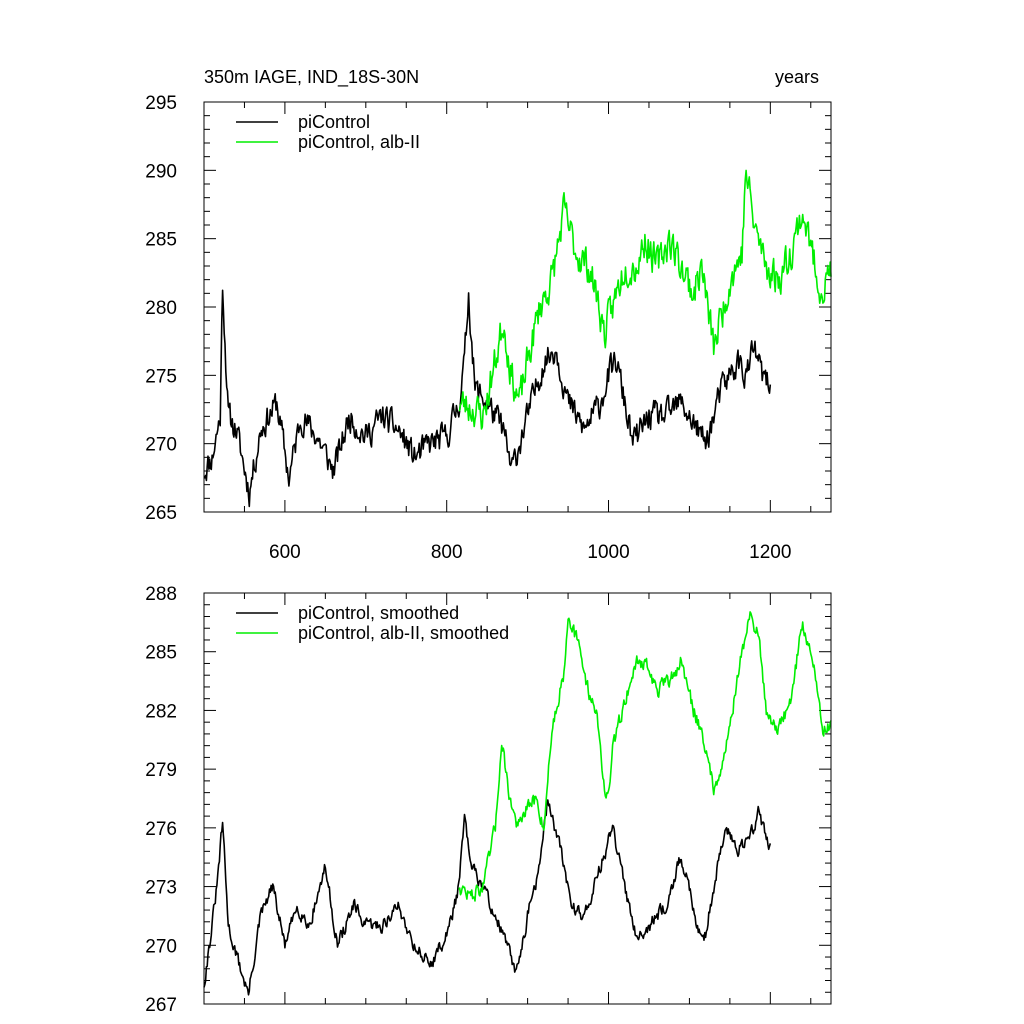 The image size is (1024, 1024). I want to click on top-panel-title-left: 350m IAGE, IND_18S-30N, so click(311, 77).